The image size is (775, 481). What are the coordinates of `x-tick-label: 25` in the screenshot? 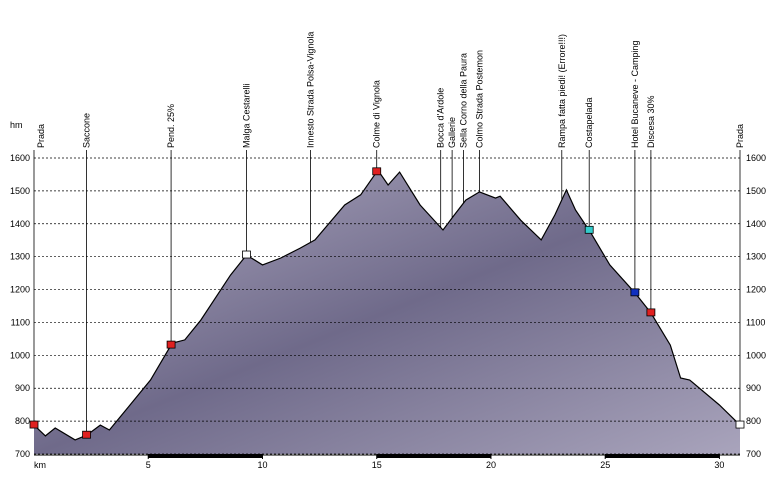 It's located at (605, 465).